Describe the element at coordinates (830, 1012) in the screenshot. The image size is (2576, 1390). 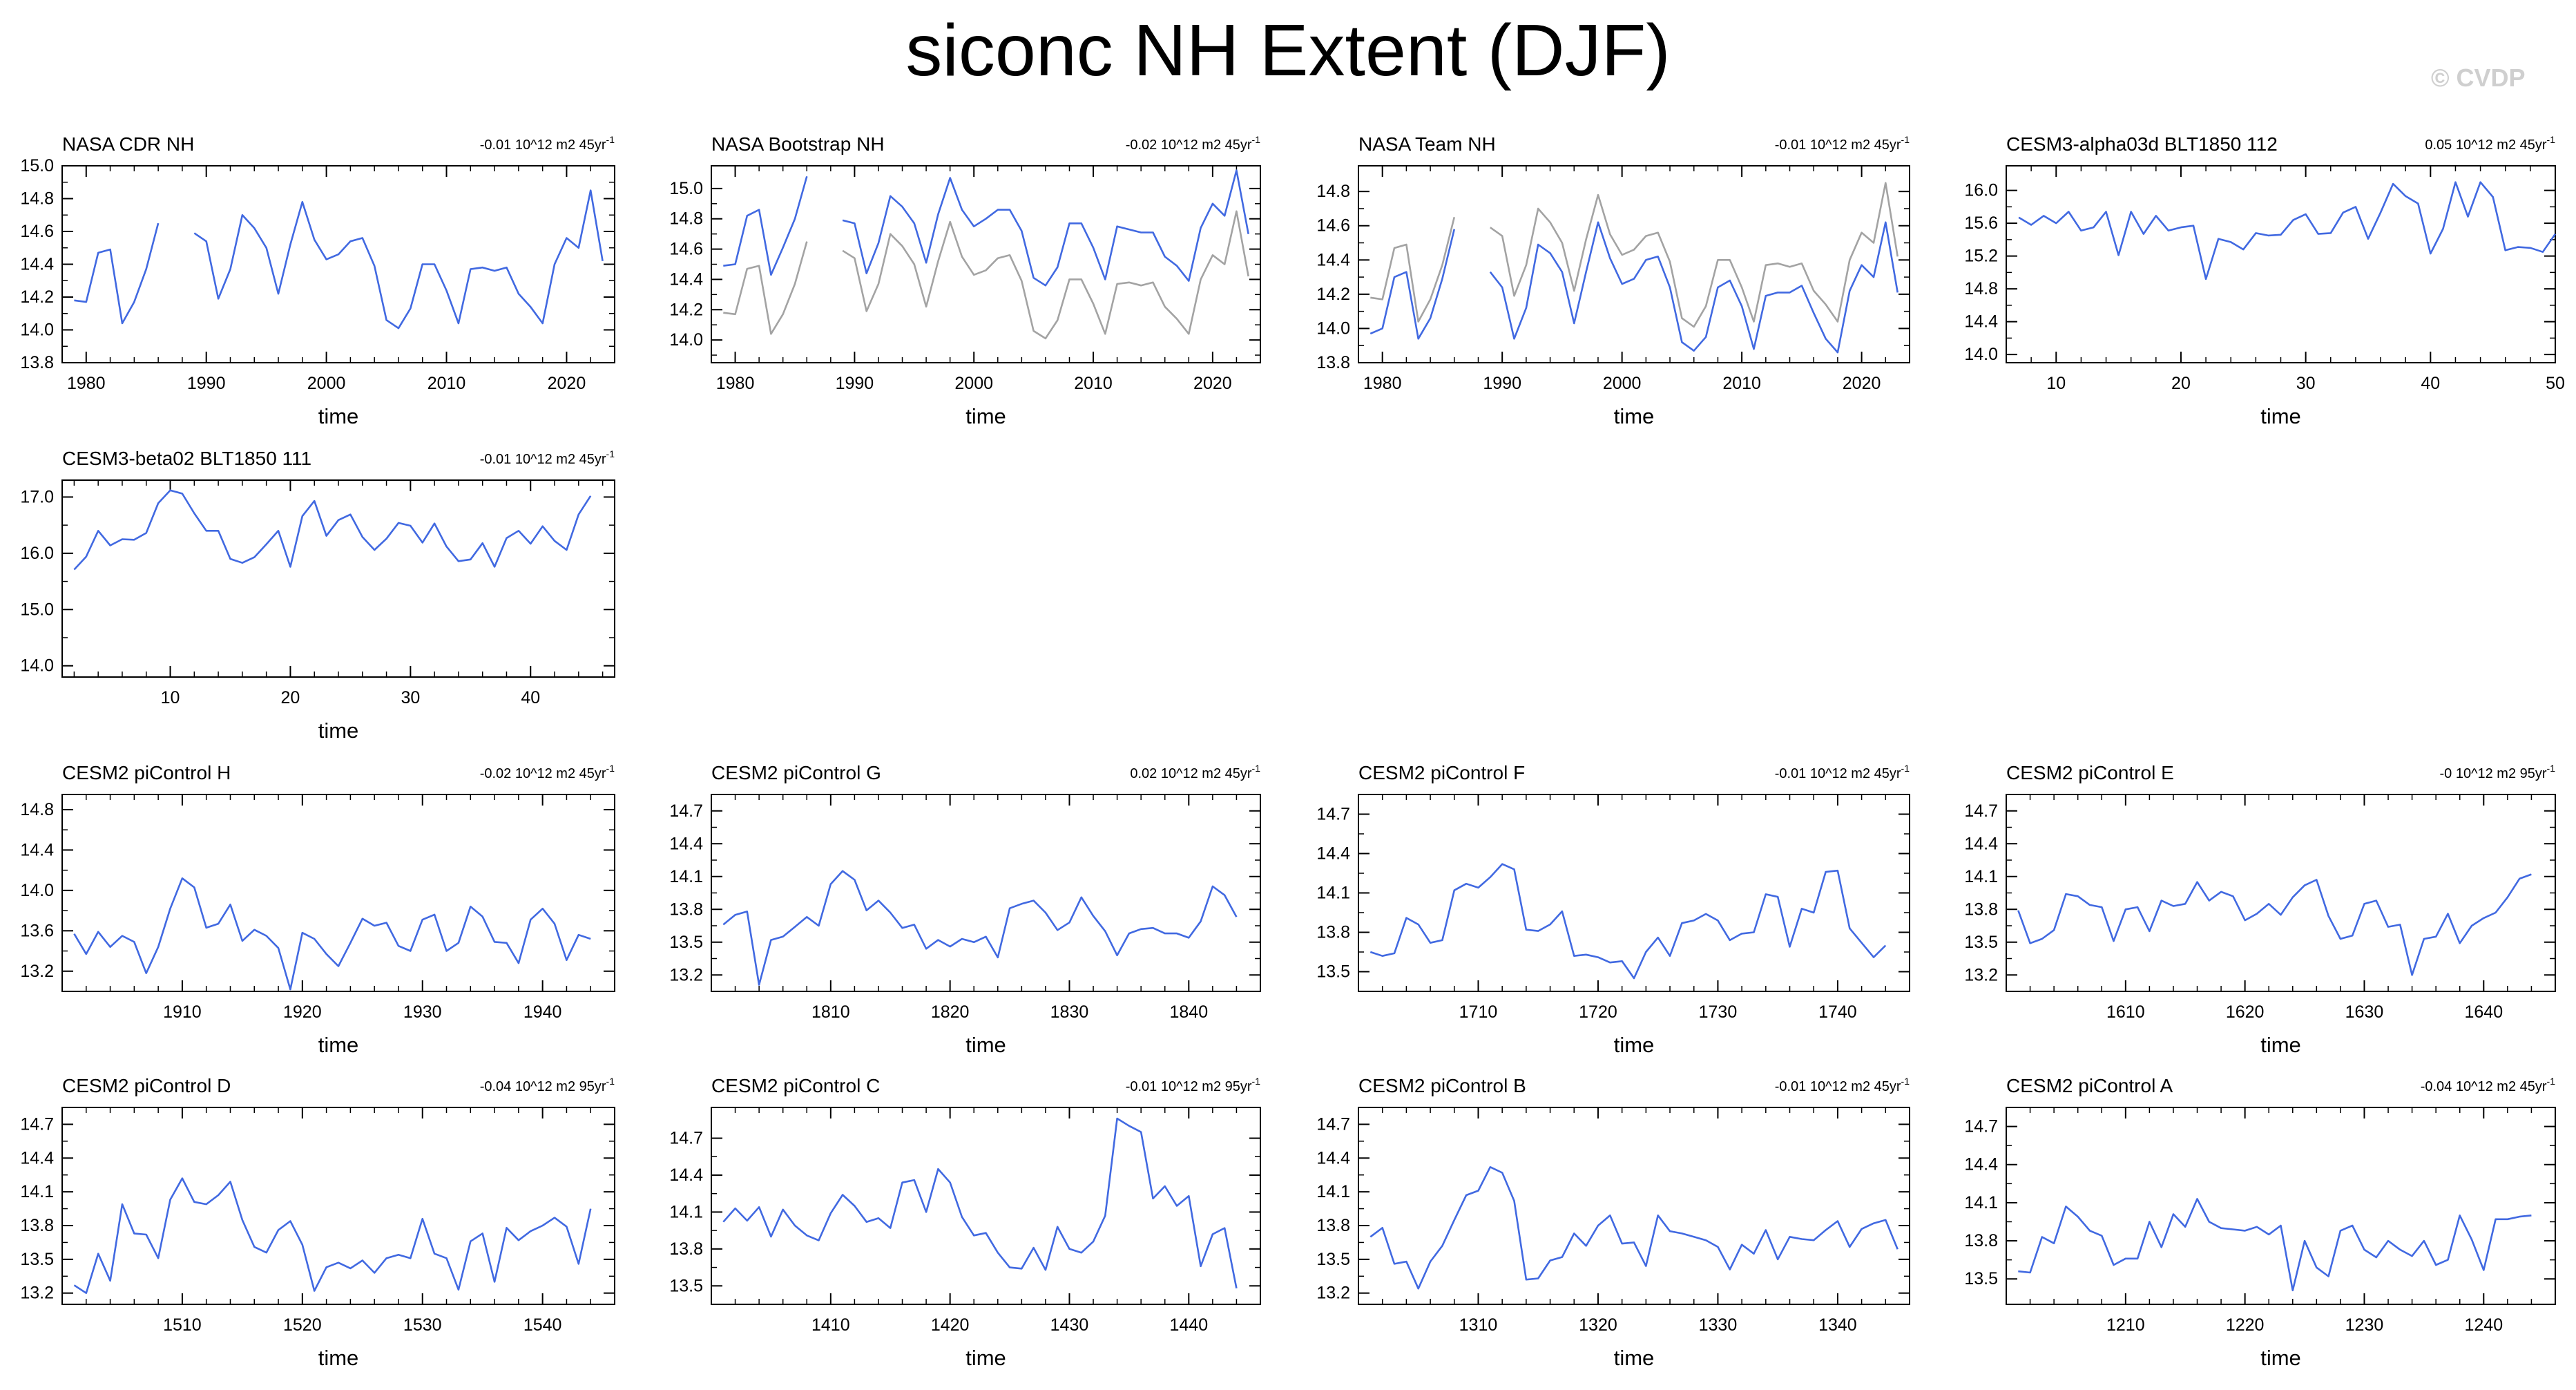
I see `x-tick-label: 1810` at that location.